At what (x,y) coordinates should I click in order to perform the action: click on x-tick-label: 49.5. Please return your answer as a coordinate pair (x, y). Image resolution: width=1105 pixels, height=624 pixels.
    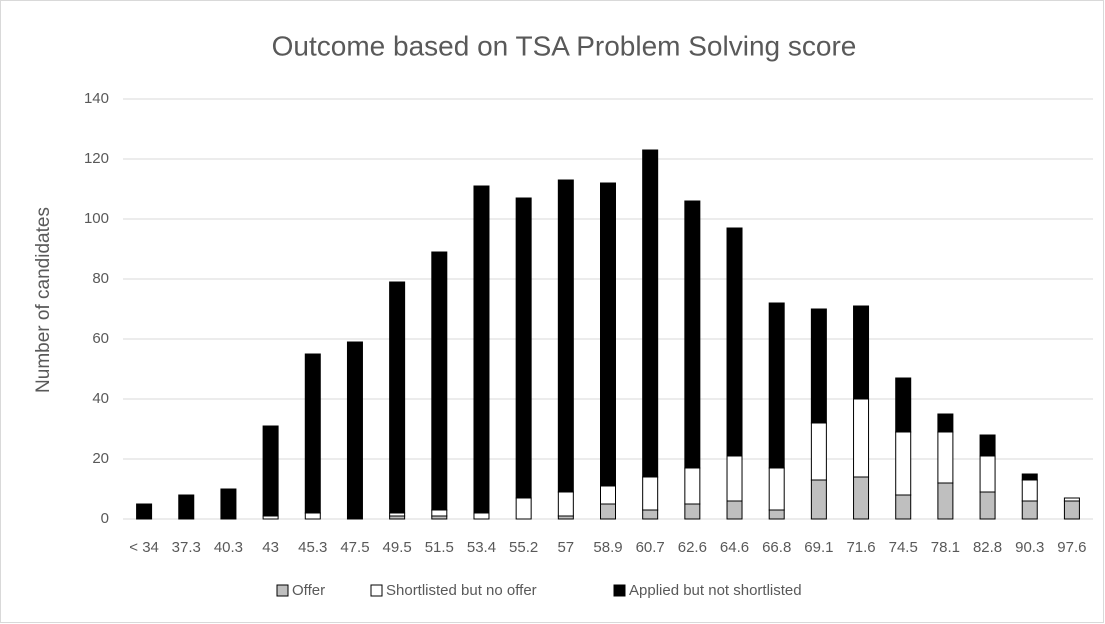
    Looking at the image, I should click on (397, 547).